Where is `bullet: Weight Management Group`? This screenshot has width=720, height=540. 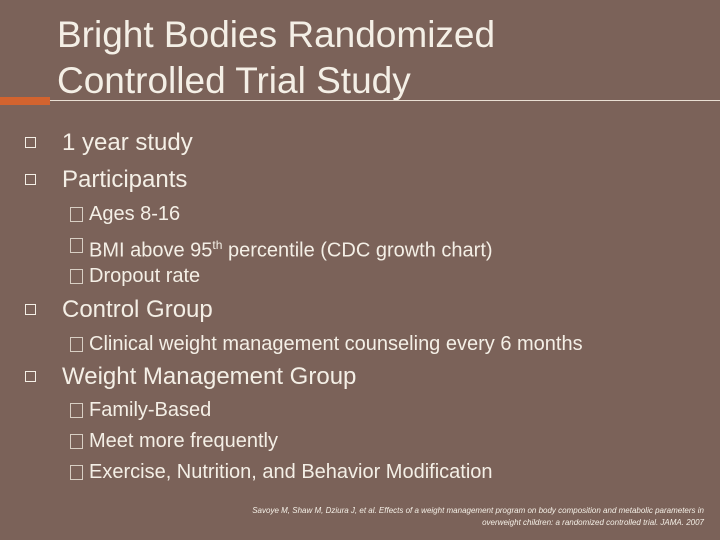
bullet: Weight Management Group is located at coordinates (190, 376).